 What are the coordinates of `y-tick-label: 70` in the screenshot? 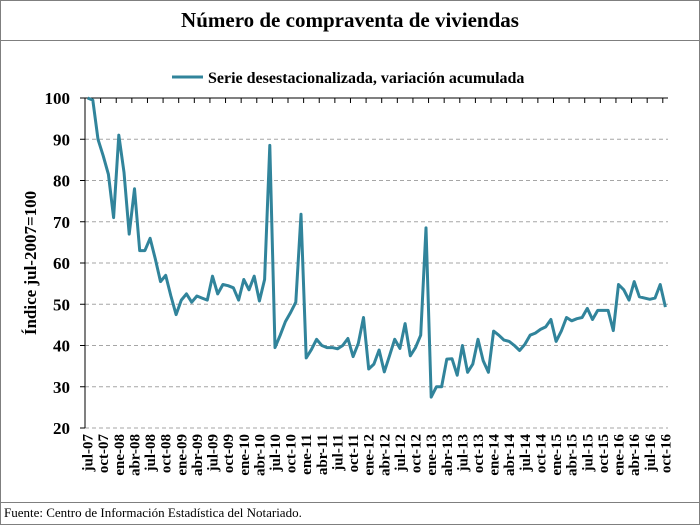 It's located at (61, 222).